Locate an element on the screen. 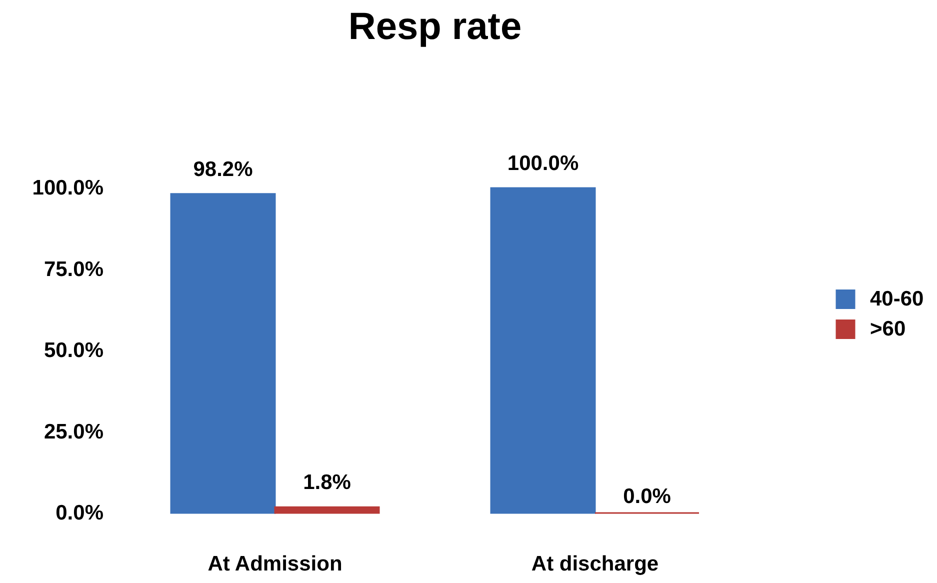 This screenshot has width=937, height=583. y-tick-label: 100.0% is located at coordinates (68, 188).